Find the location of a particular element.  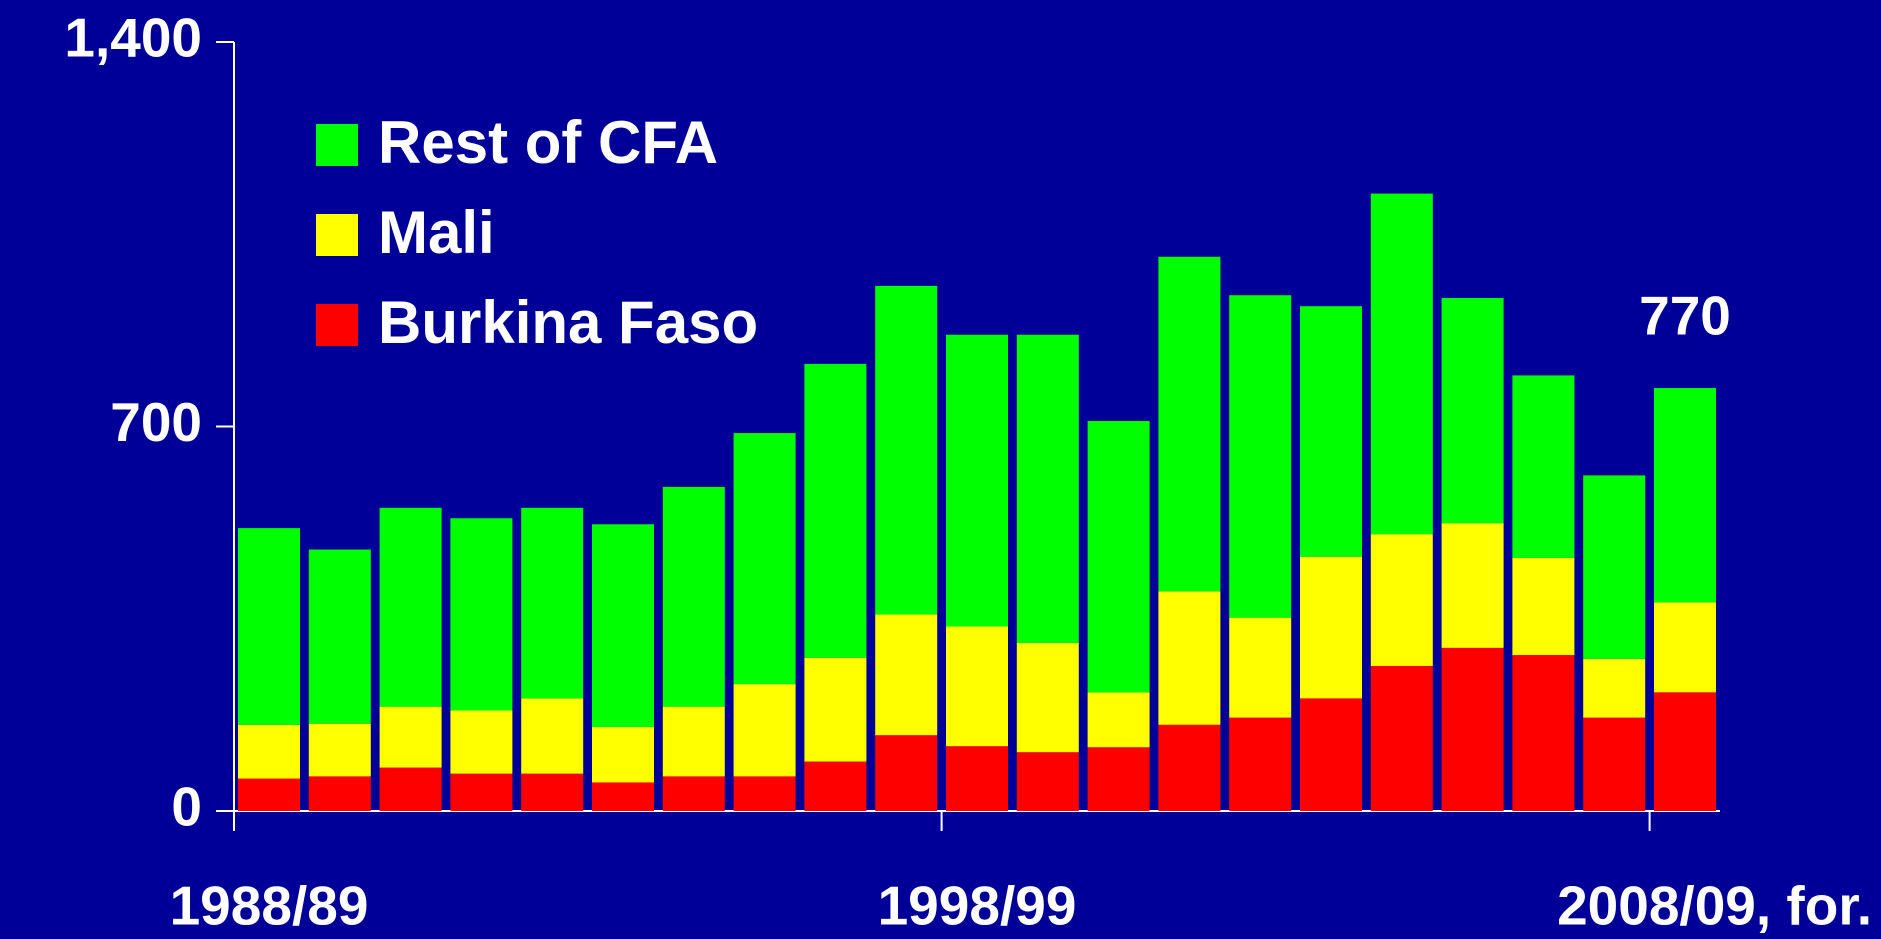

y-tick-label: 1,400 is located at coordinates (133, 38).